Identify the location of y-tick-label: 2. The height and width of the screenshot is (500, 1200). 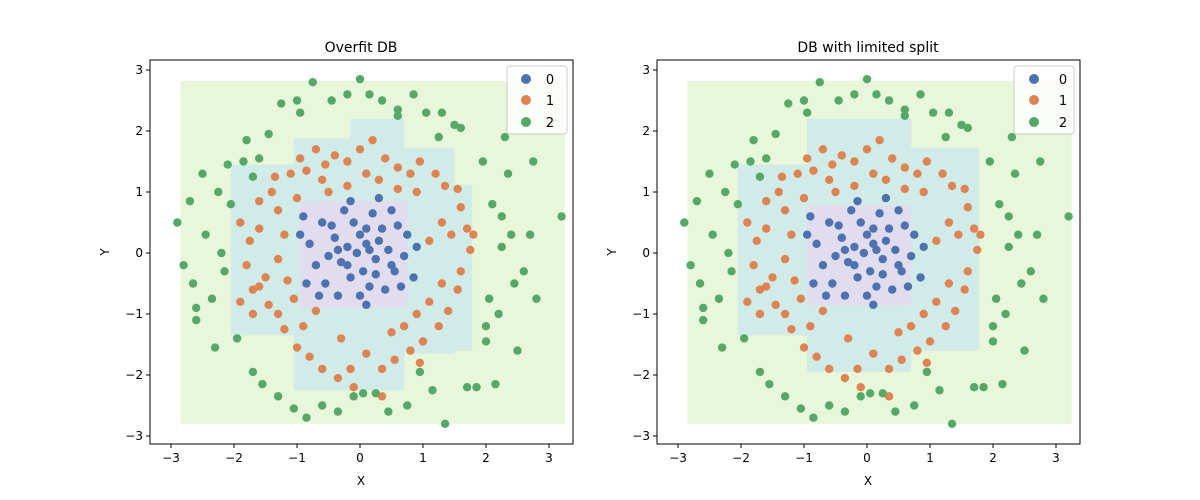
(139, 131).